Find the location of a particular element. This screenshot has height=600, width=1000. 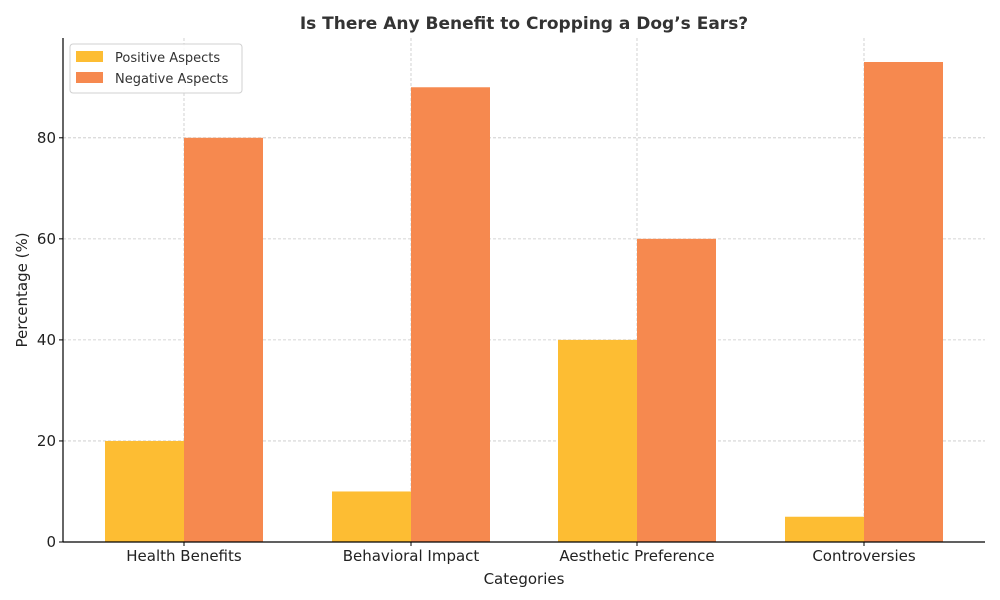

legend-label-positive: Positive Aspects is located at coordinates (167, 58).